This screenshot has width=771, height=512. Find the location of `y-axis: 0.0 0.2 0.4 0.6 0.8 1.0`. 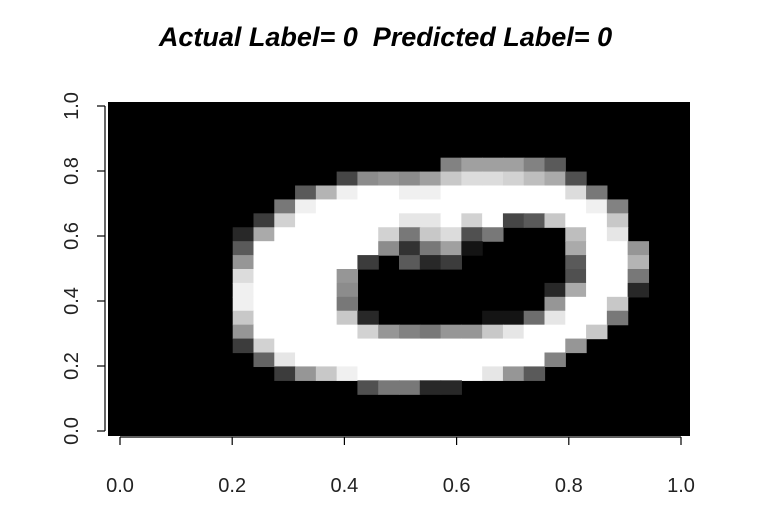

y-axis: 0.0 0.2 0.4 0.6 0.8 1.0 is located at coordinates (83, 268).